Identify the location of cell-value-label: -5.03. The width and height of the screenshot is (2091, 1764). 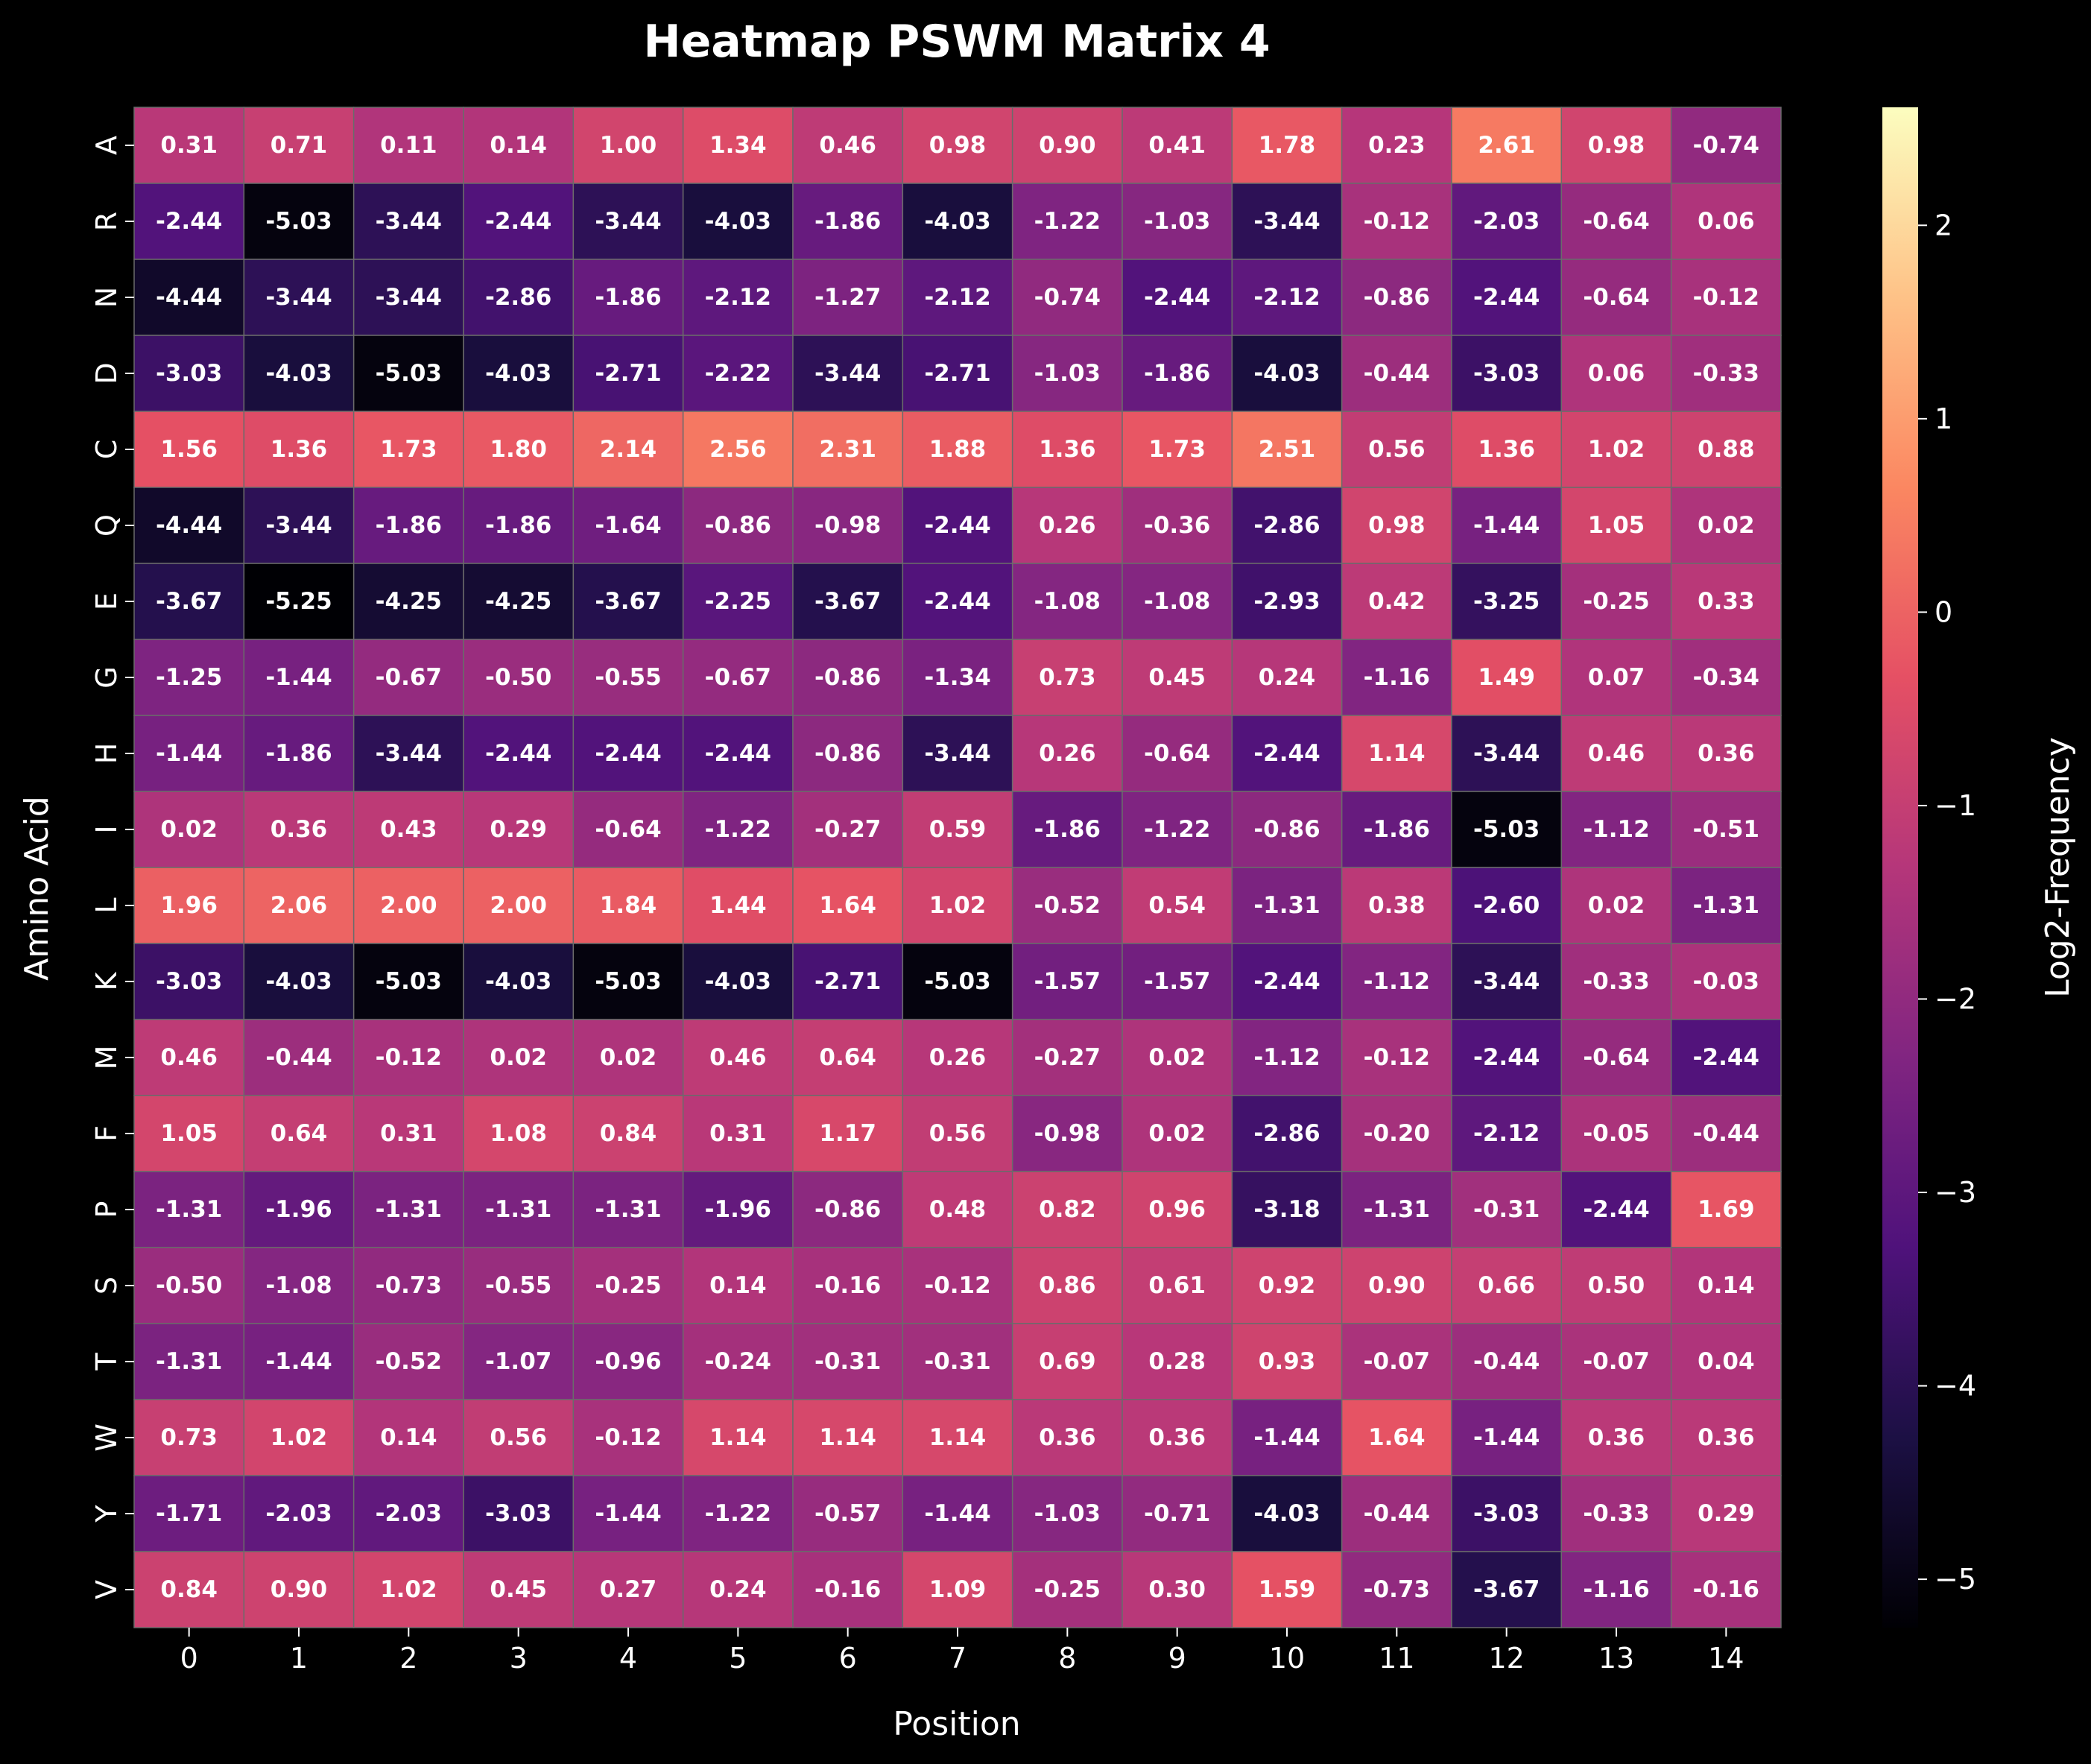
(1507, 829).